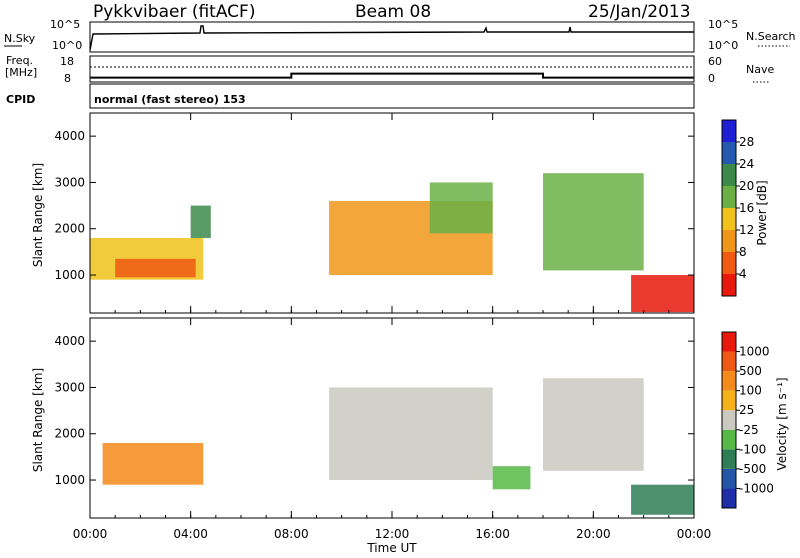 This screenshot has width=800, height=558. I want to click on nsky-trace, so click(391, 38).